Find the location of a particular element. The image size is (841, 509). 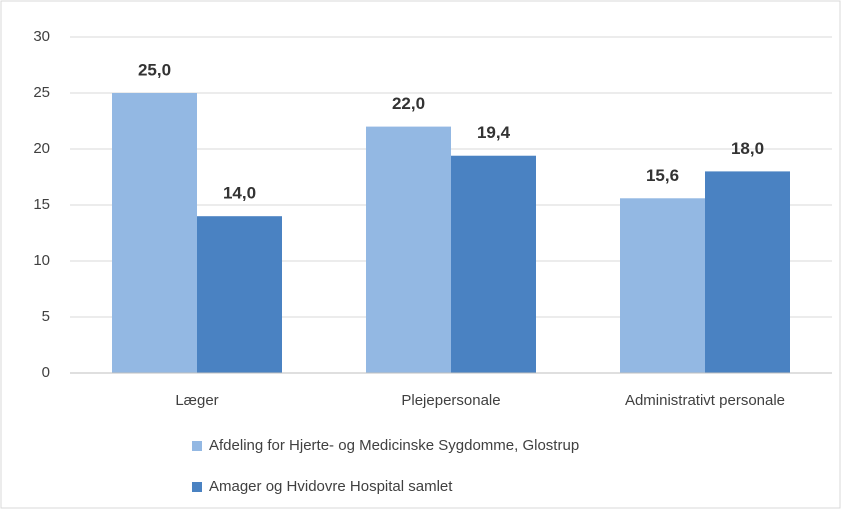

value-label: 25,0 is located at coordinates (154, 69).